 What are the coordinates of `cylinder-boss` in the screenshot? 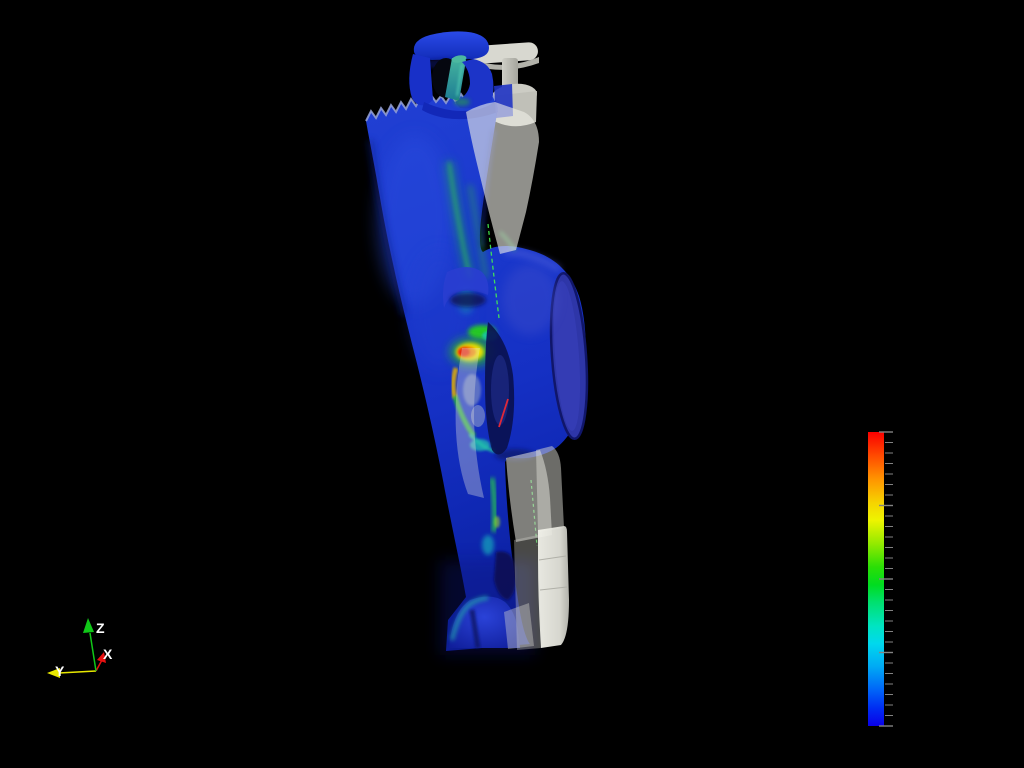 It's located at (542, 355).